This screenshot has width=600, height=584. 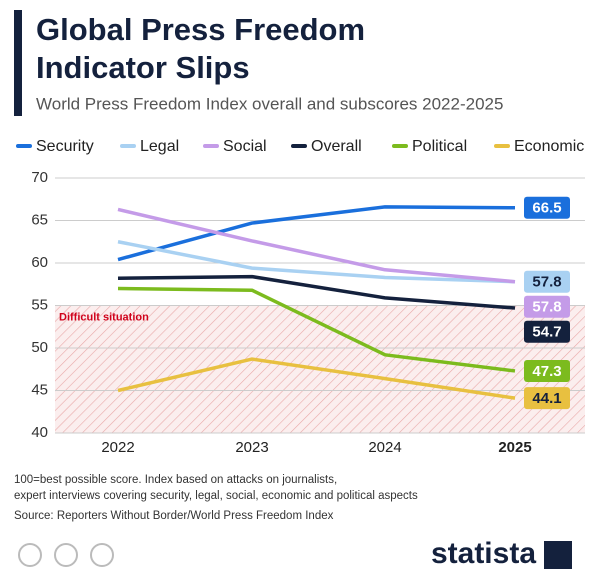 I want to click on y-tick-label: 50, so click(x=39, y=347).